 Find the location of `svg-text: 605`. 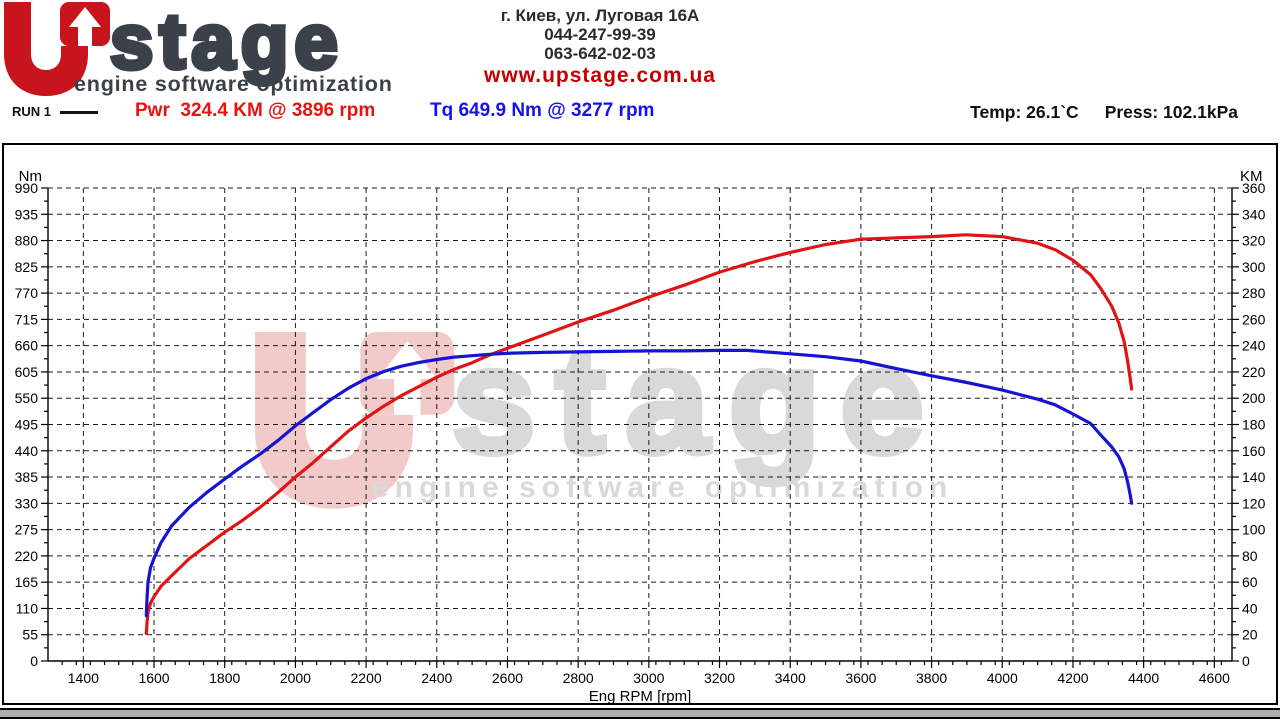

svg-text: 605 is located at coordinates (27, 372).